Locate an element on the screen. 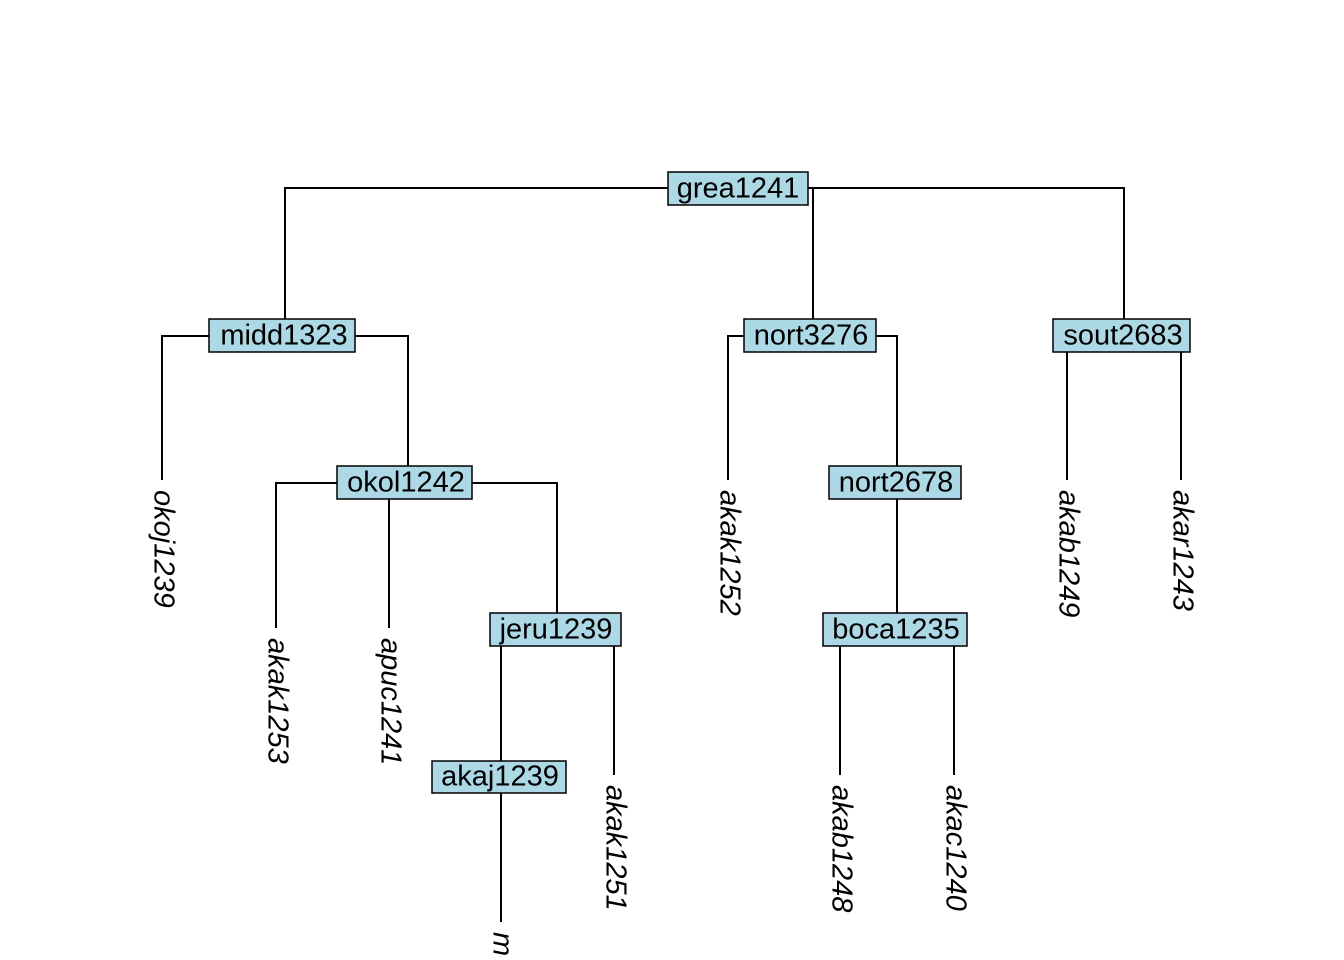 Image resolution: width=1344 pixels, height=960 pixels. node-label: boca1235 is located at coordinates (895, 630).